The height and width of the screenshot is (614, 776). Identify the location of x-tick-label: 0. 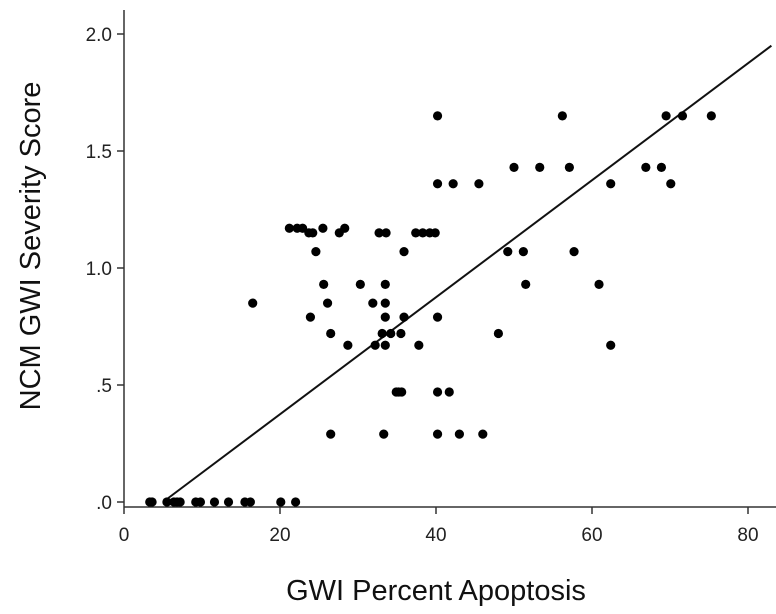
(124, 535).